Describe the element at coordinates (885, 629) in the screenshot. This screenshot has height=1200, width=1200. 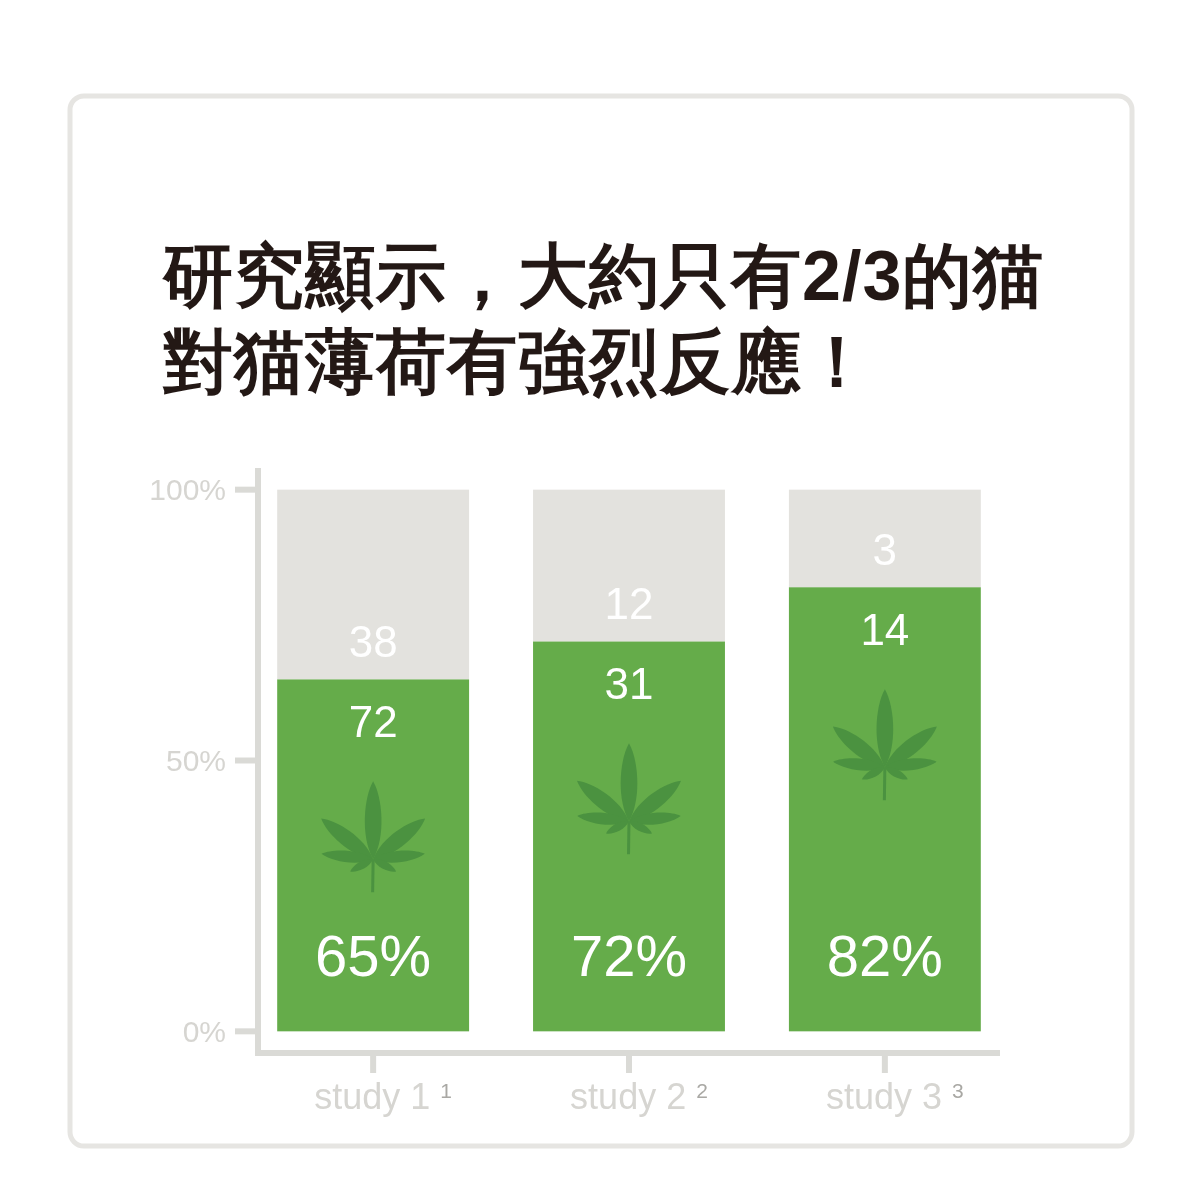
I see `annotation: 14` at that location.